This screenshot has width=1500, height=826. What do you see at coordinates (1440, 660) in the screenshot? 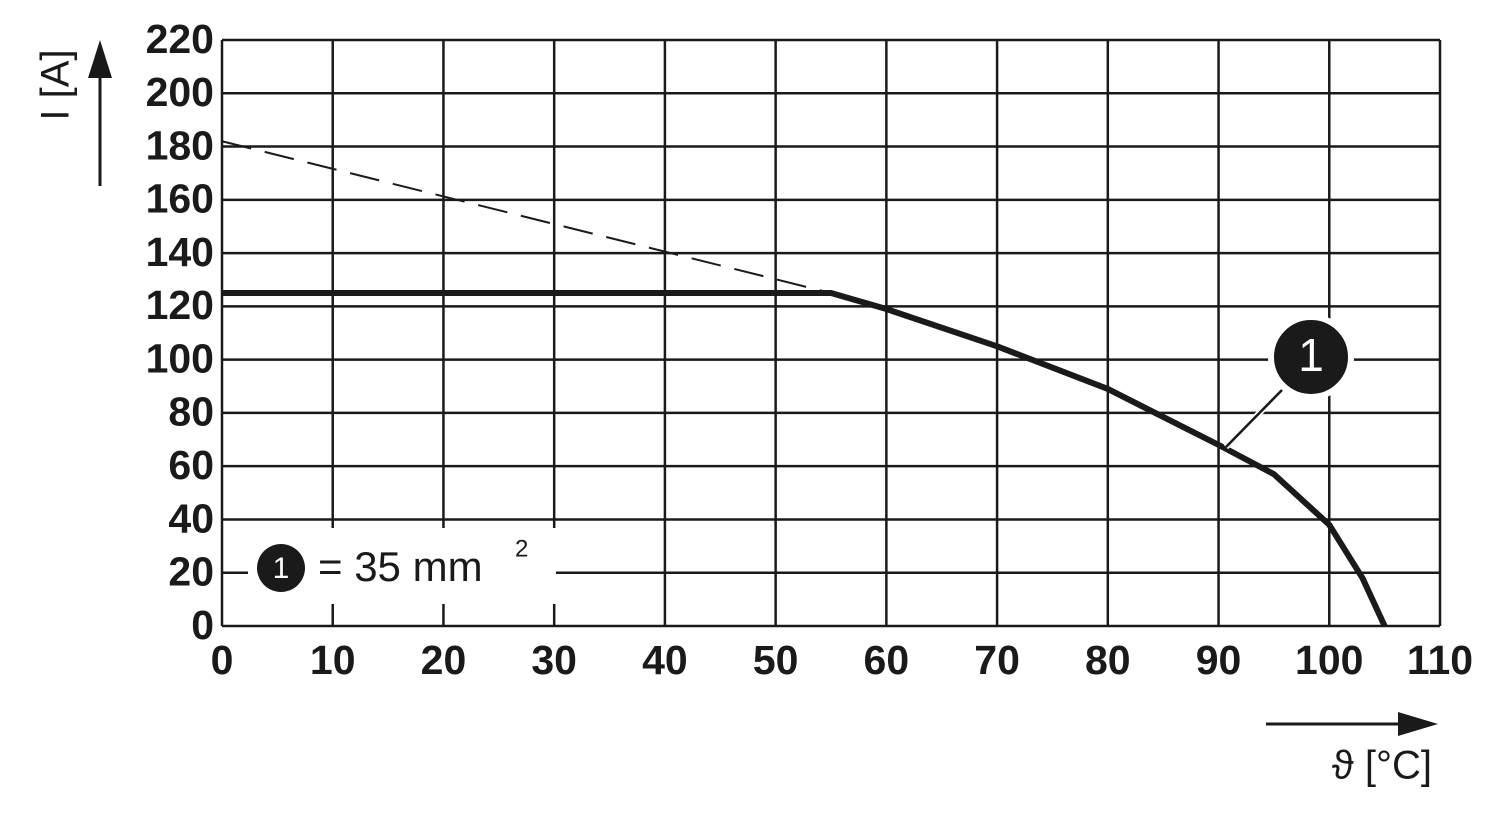
I see `x-tick-label: 110` at bounding box center [1440, 660].